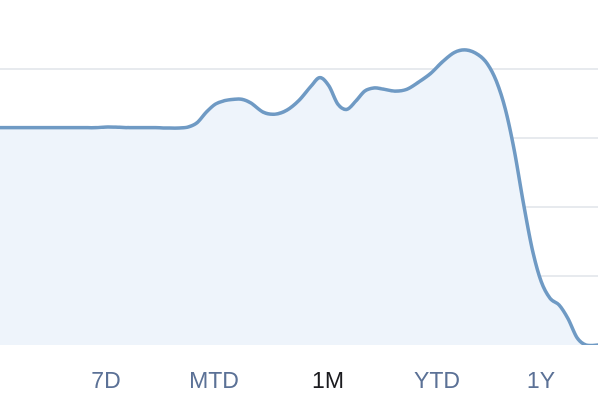 The height and width of the screenshot is (405, 598). Describe the element at coordinates (328, 380) in the screenshot. I see `range-tab-1m: 1M` at that location.